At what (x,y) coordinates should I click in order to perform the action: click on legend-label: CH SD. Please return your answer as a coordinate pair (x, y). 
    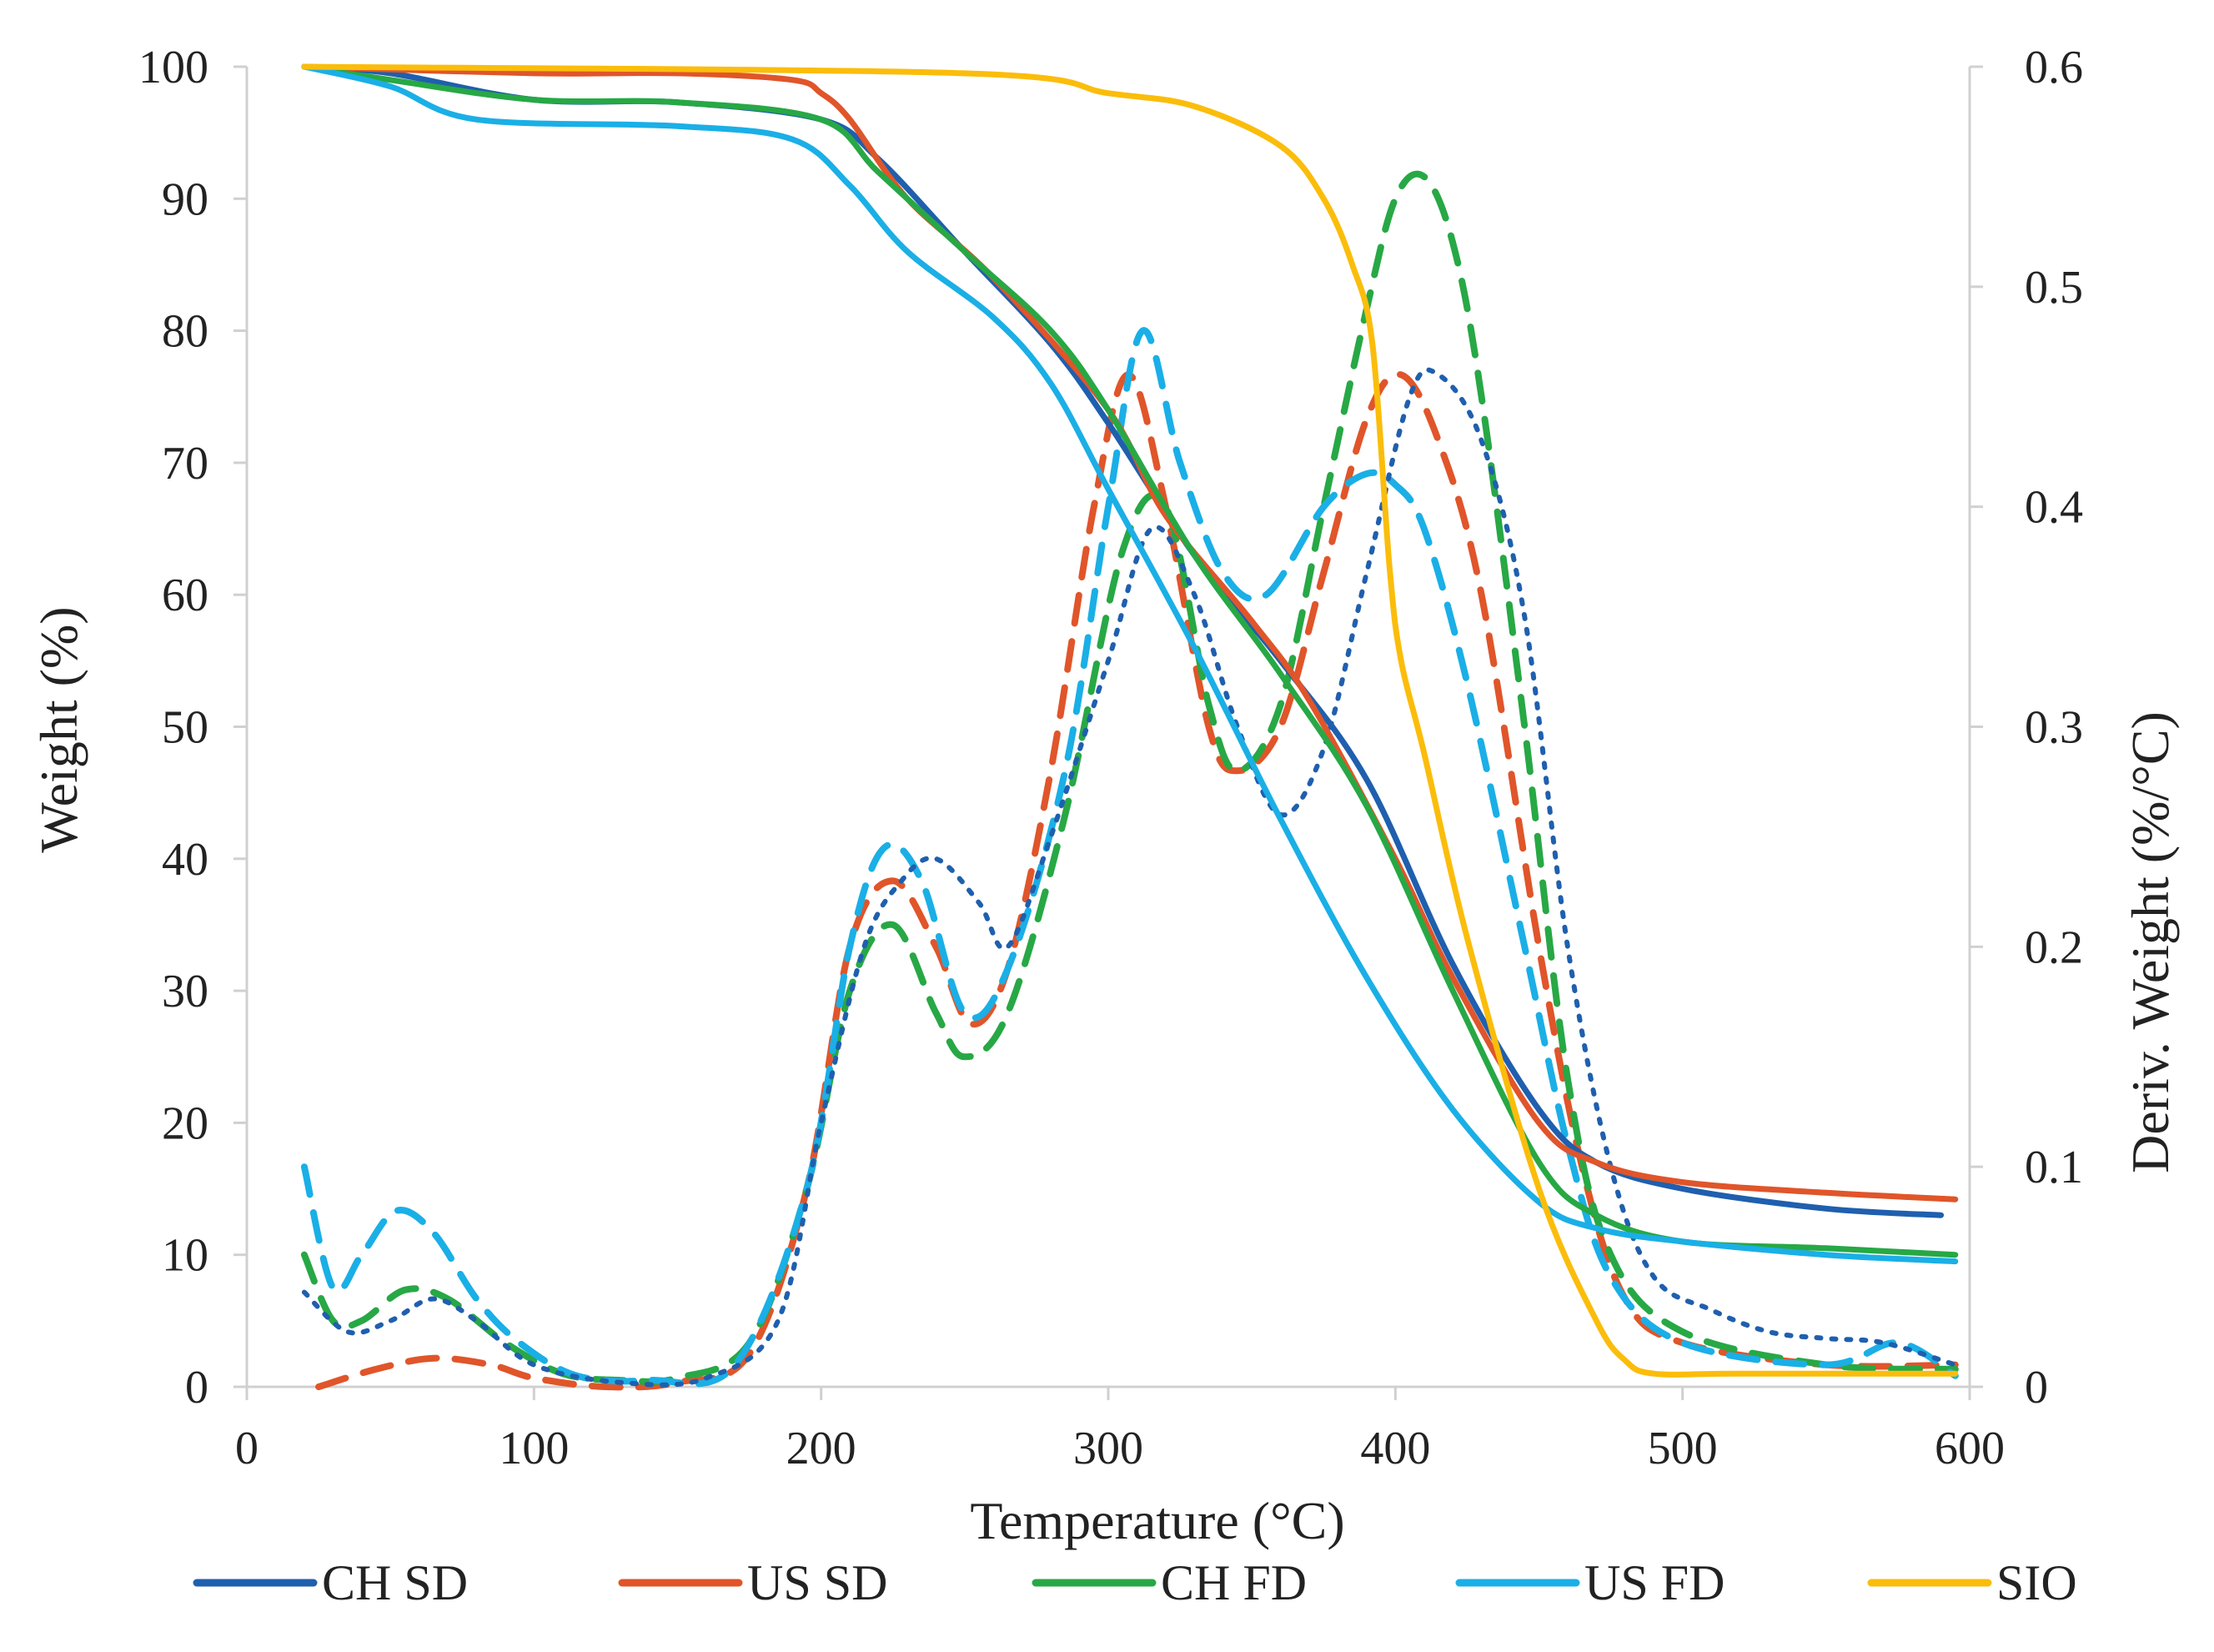
    Looking at the image, I should click on (395, 1582).